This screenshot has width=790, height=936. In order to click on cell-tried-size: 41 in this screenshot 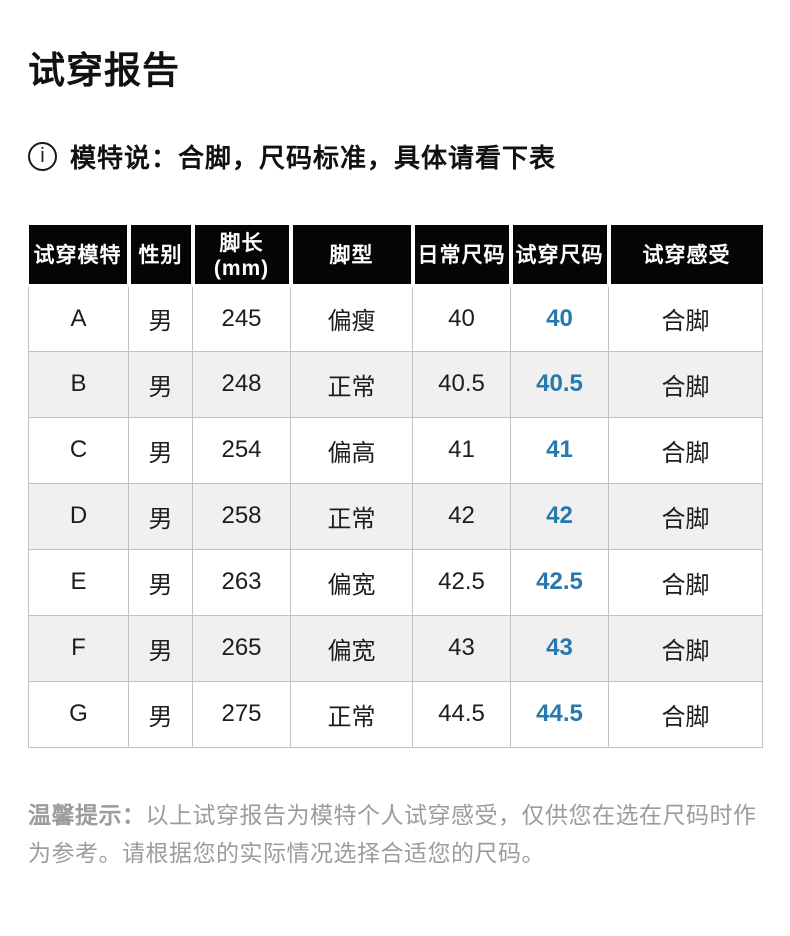, I will do `click(559, 450)`.